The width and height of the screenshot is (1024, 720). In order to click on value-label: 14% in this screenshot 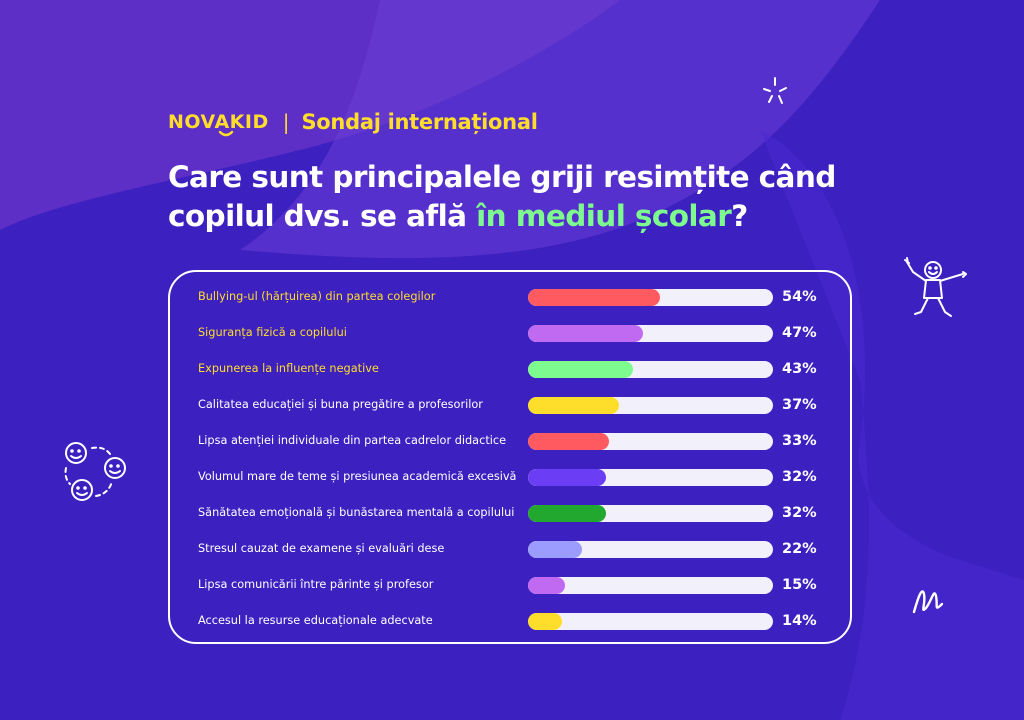, I will do `click(799, 621)`.